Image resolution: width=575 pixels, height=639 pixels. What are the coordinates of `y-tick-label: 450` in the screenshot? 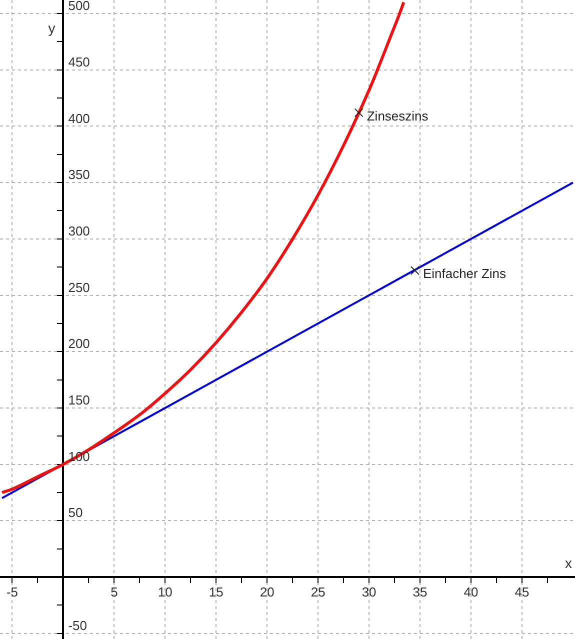 It's located at (79, 62).